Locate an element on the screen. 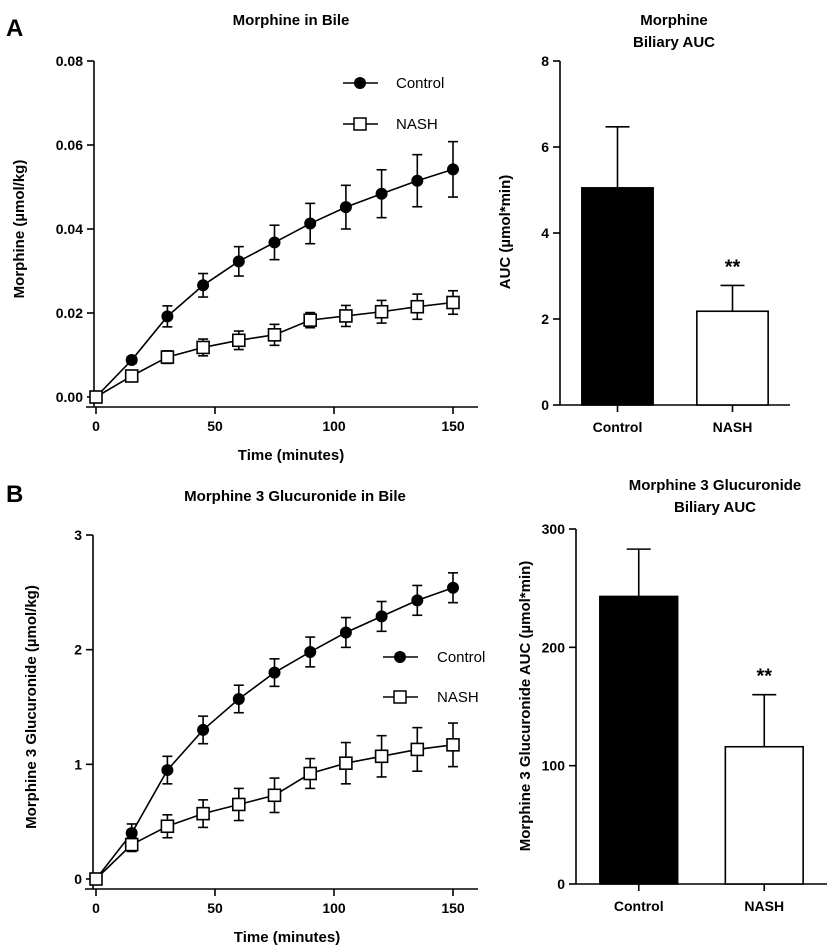 This screenshot has width=831, height=948. y-tick-label: 8 is located at coordinates (545, 61).